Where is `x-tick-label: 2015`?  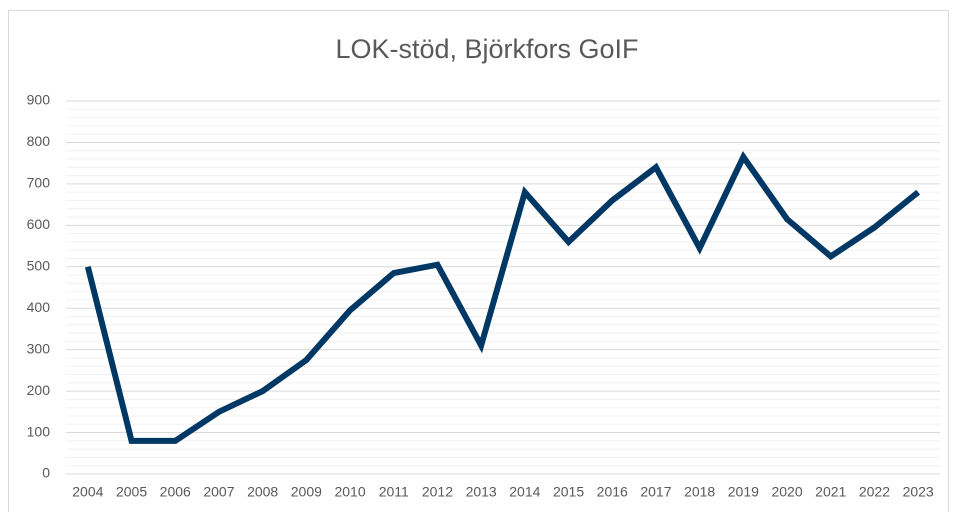
x-tick-label: 2015 is located at coordinates (568, 492).